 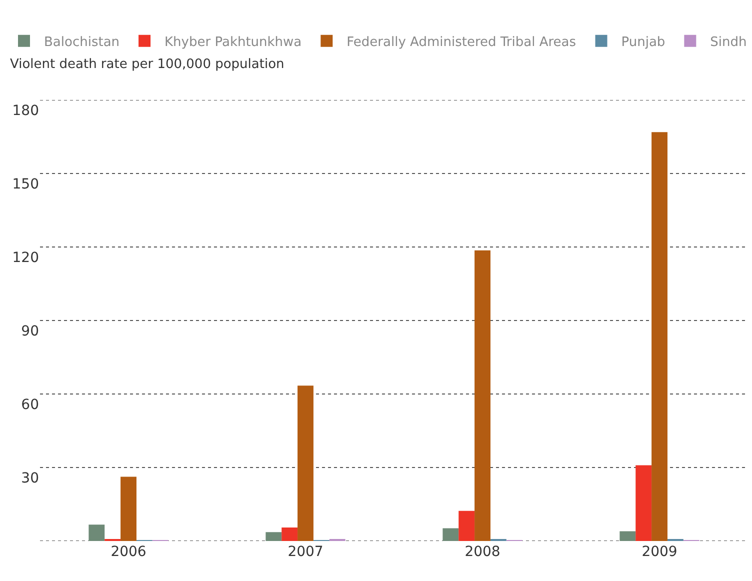 I want to click on y-axis-title: Violent death rate per 100,000 population, so click(x=147, y=64).